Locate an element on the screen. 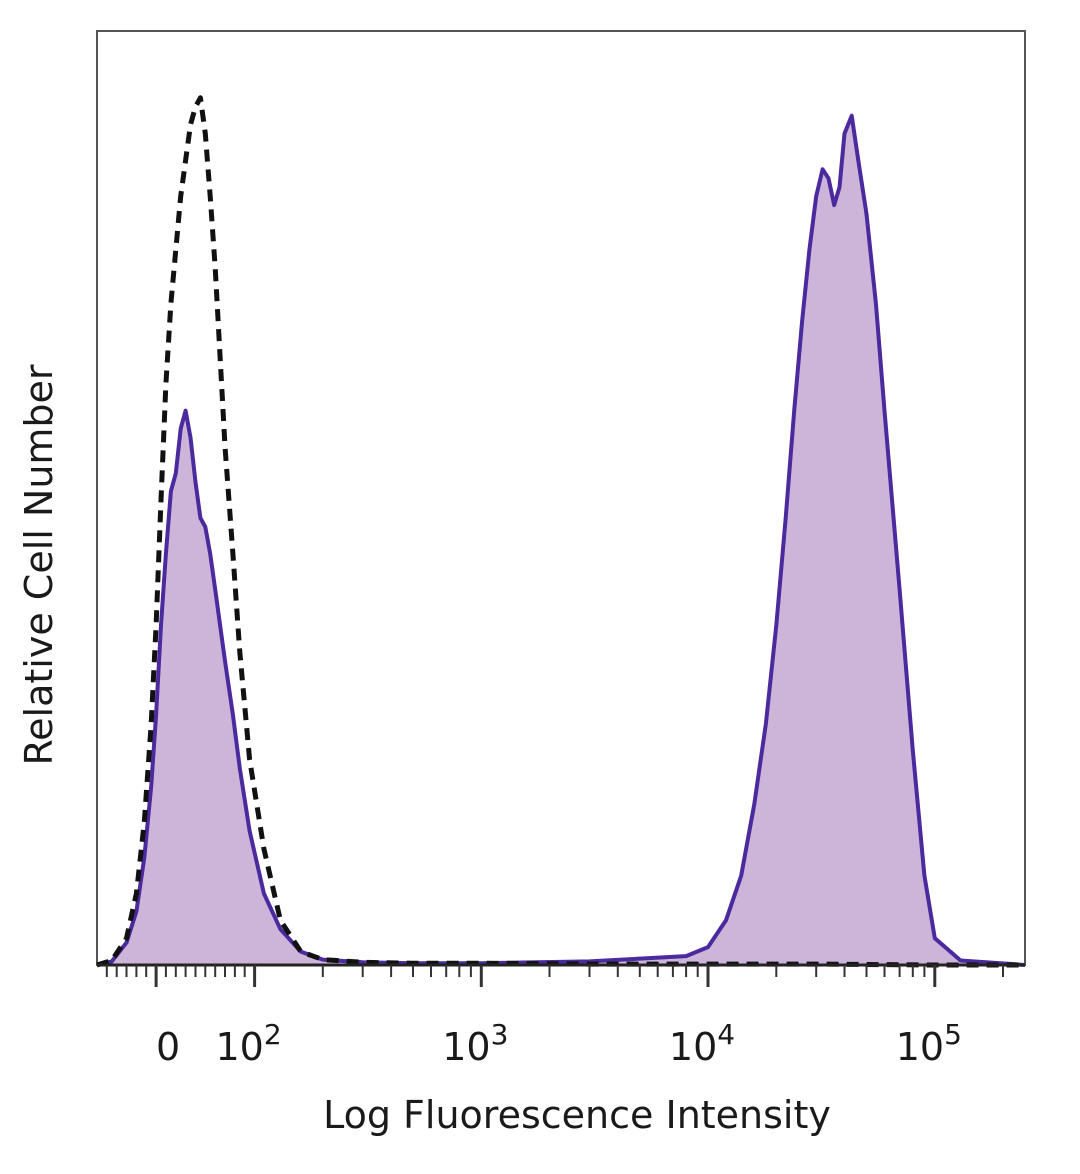 This screenshot has width=1080, height=1174. x-tick-label: 10³ is located at coordinates (475, 1043).